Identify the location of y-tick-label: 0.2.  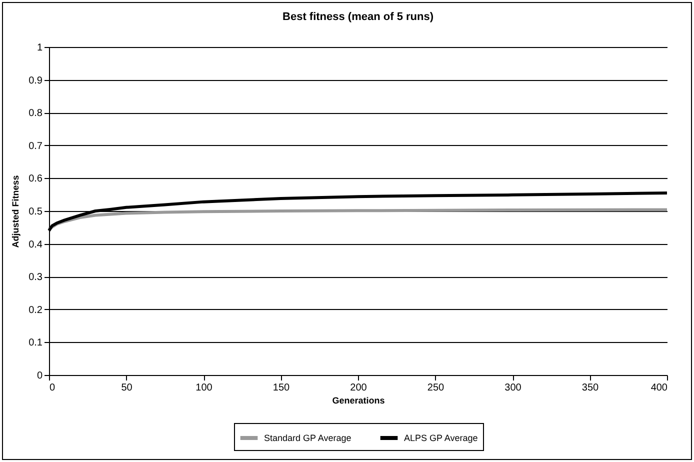
(35, 310).